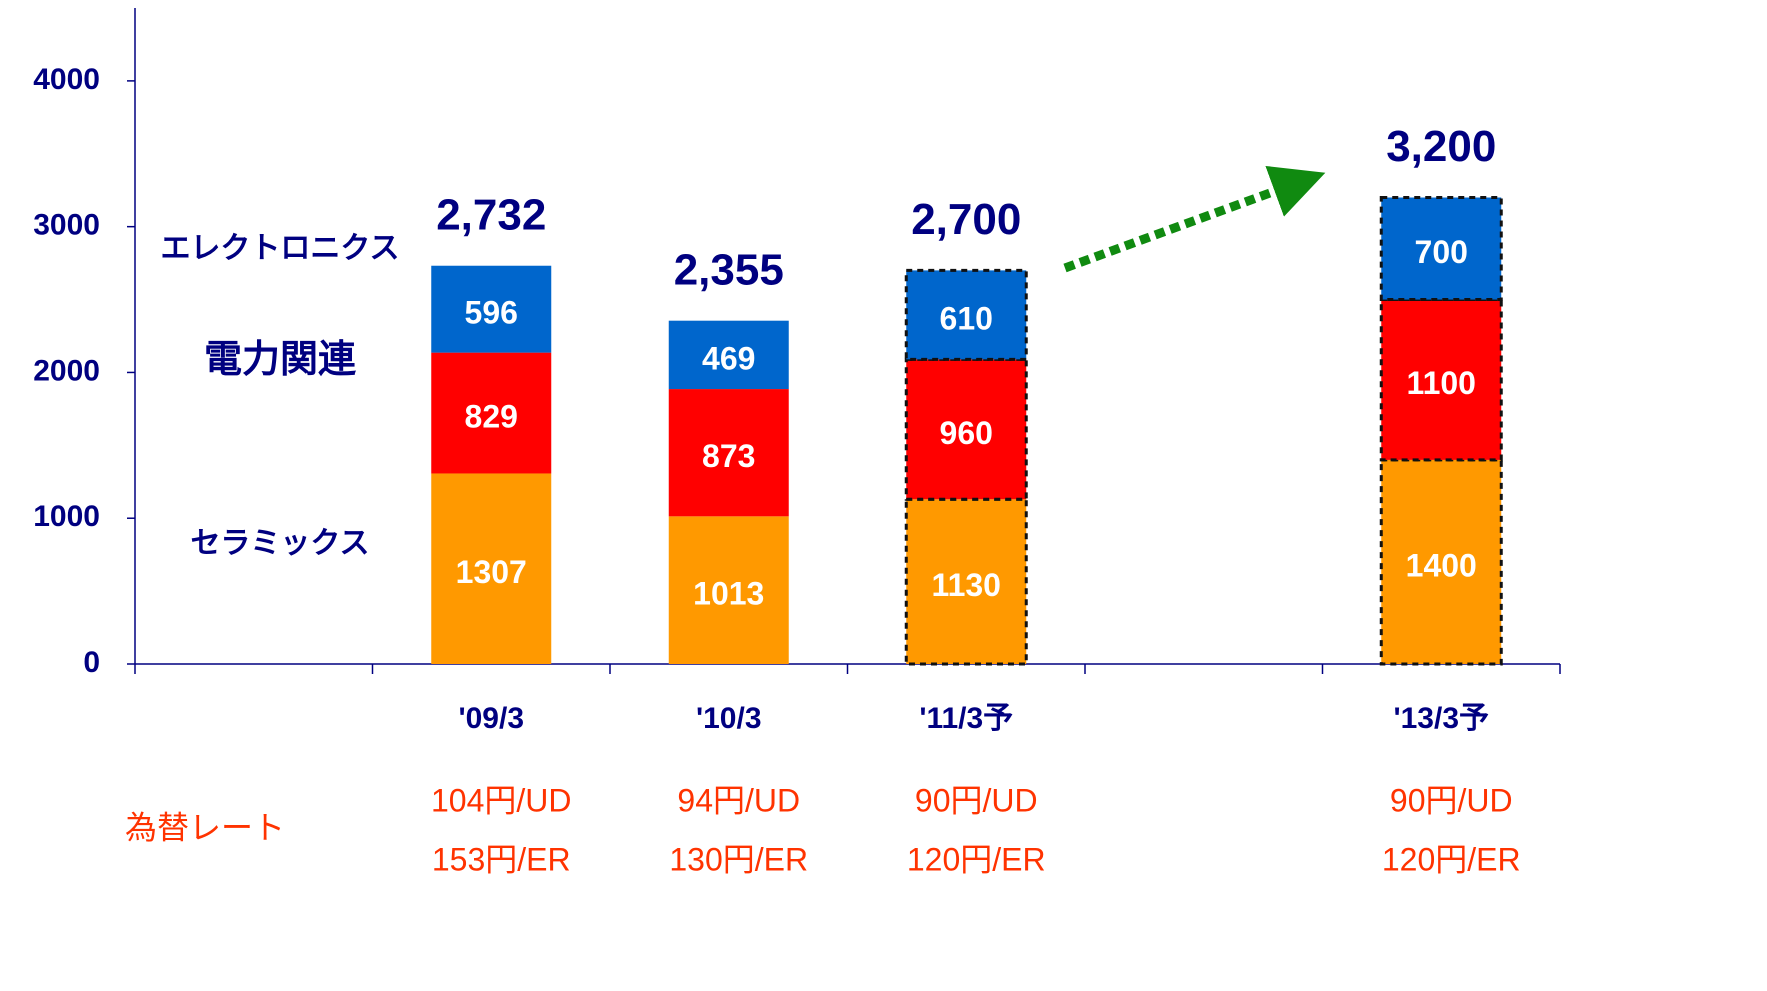 Image resolution: width=1767 pixels, height=991 pixels. What do you see at coordinates (205, 827) in the screenshot?
I see `exchange-rate-label: 為替レート` at bounding box center [205, 827].